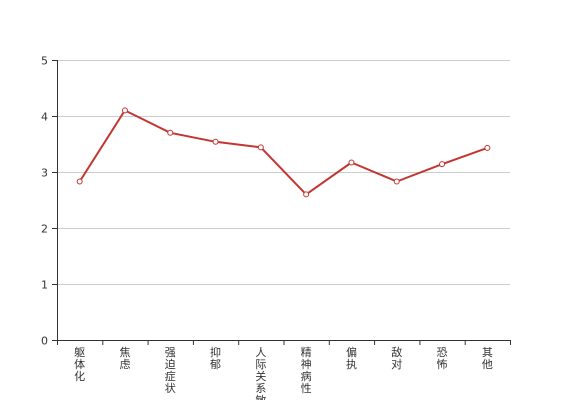 This screenshot has width=567, height=404. I want to click on x-tick-label: 其他, so click(487, 358).